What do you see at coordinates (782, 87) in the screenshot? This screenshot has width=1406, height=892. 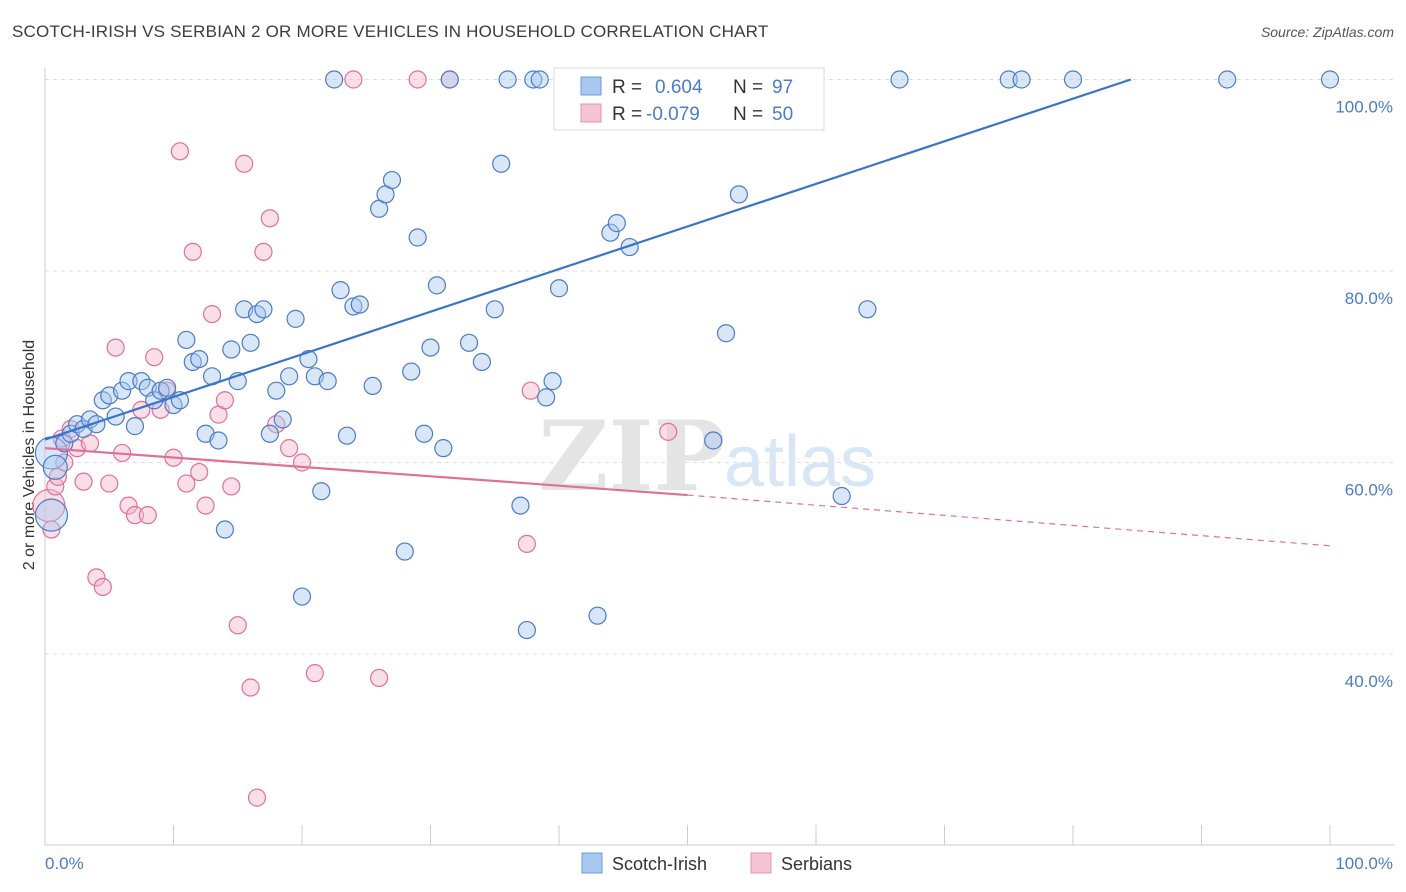 I see `legend-n-value-scotch: 97` at bounding box center [782, 87].